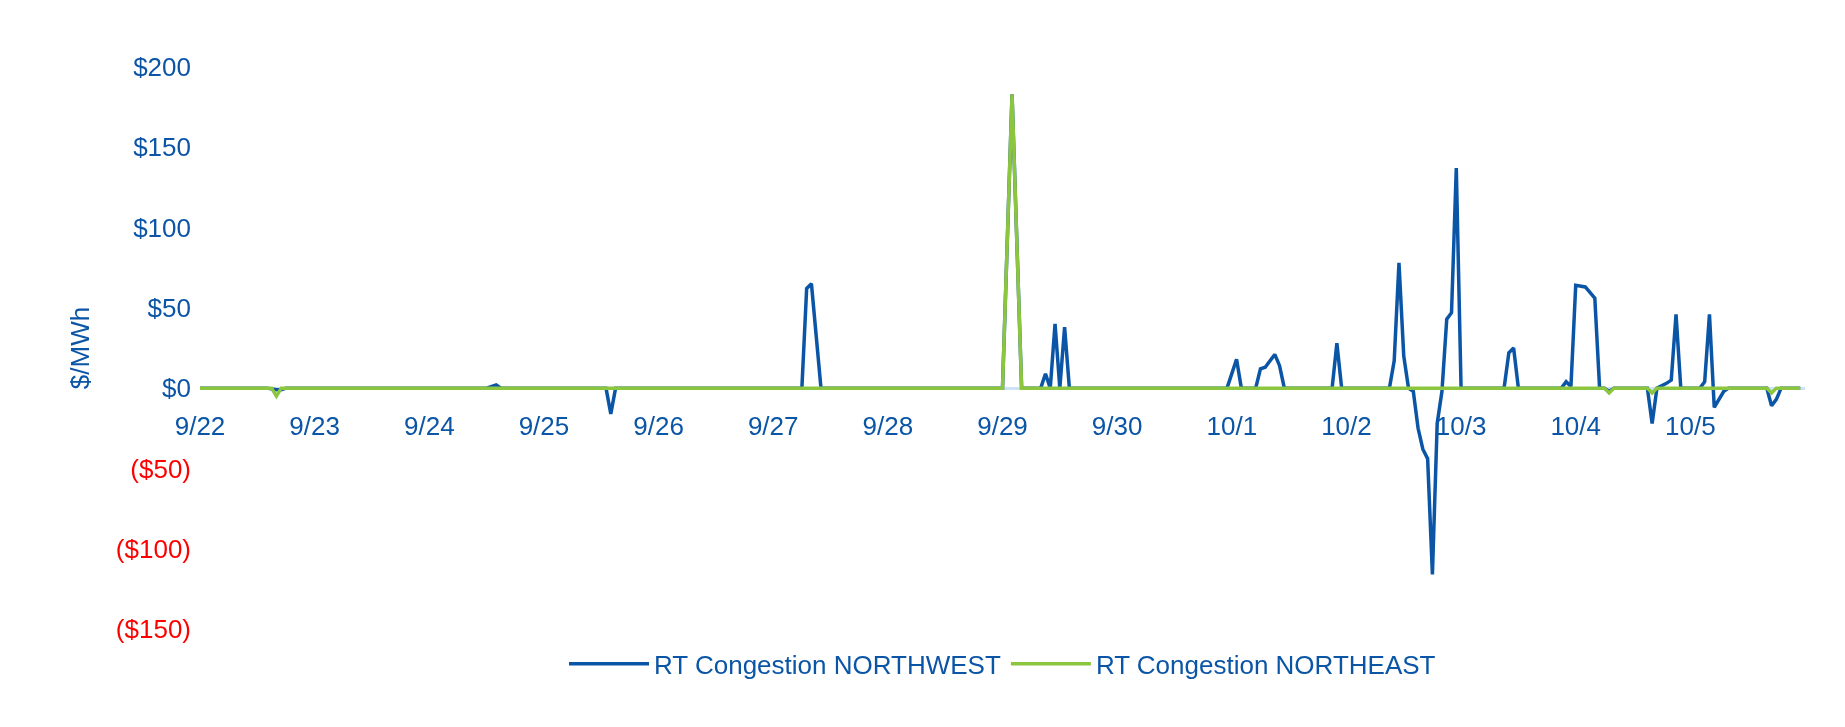  Describe the element at coordinates (80, 348) in the screenshot. I see `y-axis-title: $/MWh` at that location.